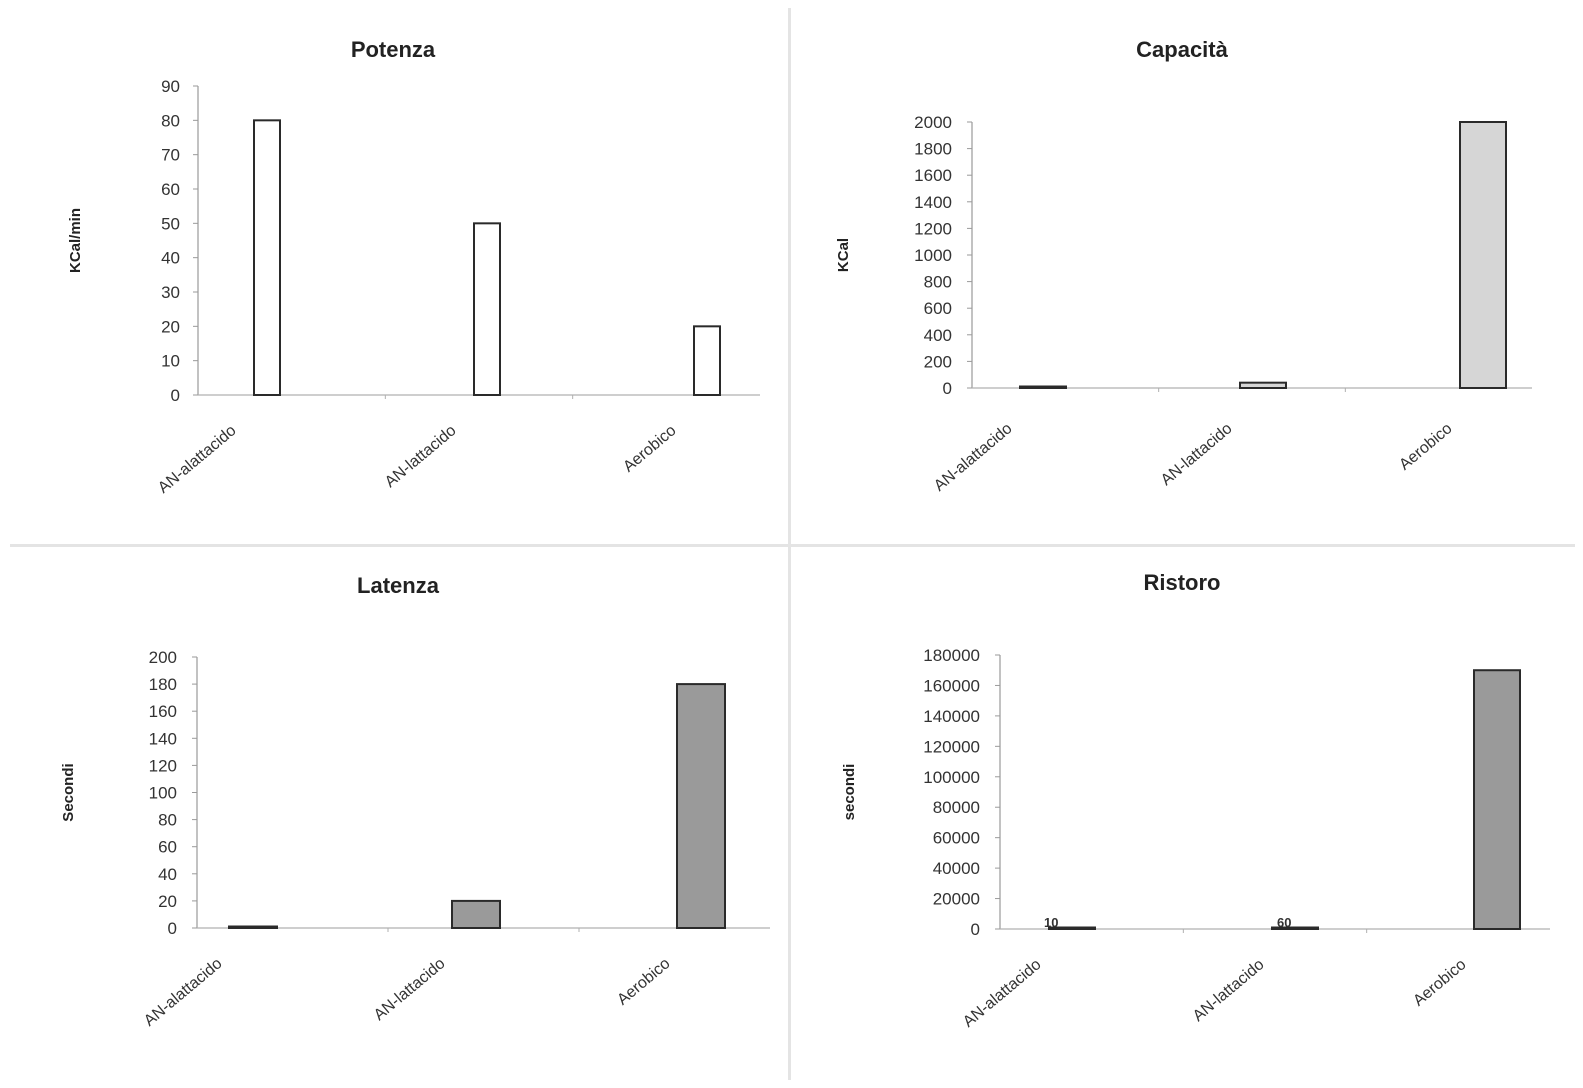 Image resolution: width=1583 pixels, height=1088 pixels. I want to click on y-tick-label: 180000, so click(951, 655).